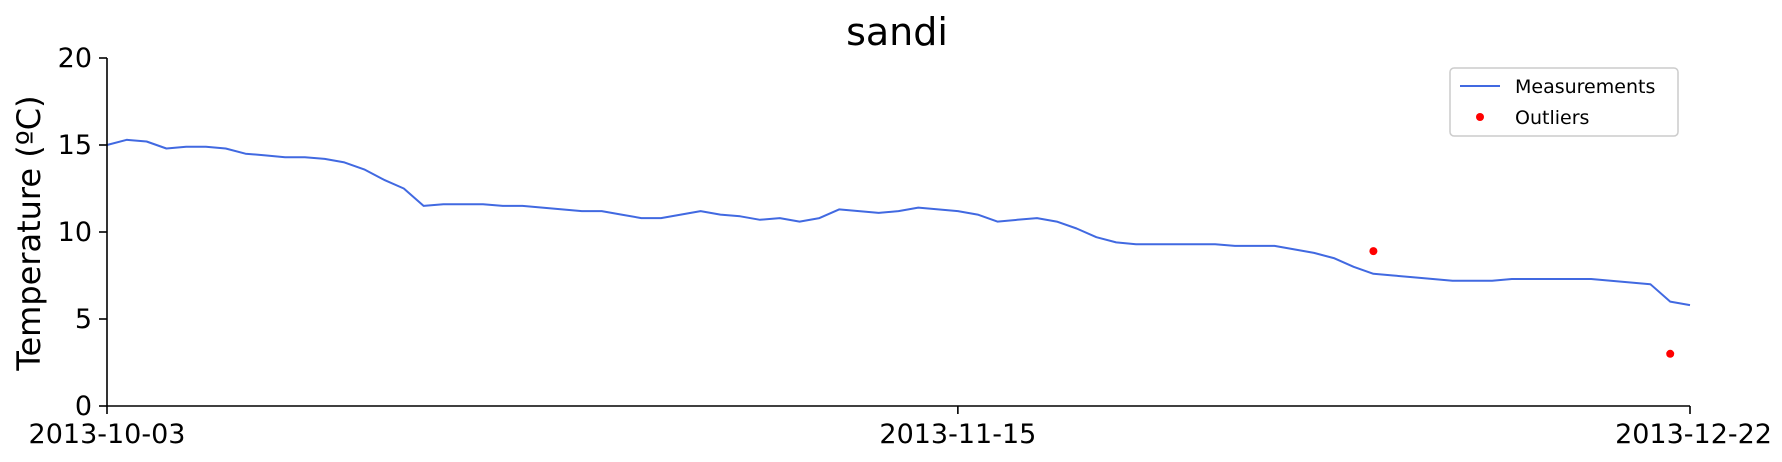  What do you see at coordinates (1552, 118) in the screenshot?
I see `legend-outliers-label: Outliers` at bounding box center [1552, 118].